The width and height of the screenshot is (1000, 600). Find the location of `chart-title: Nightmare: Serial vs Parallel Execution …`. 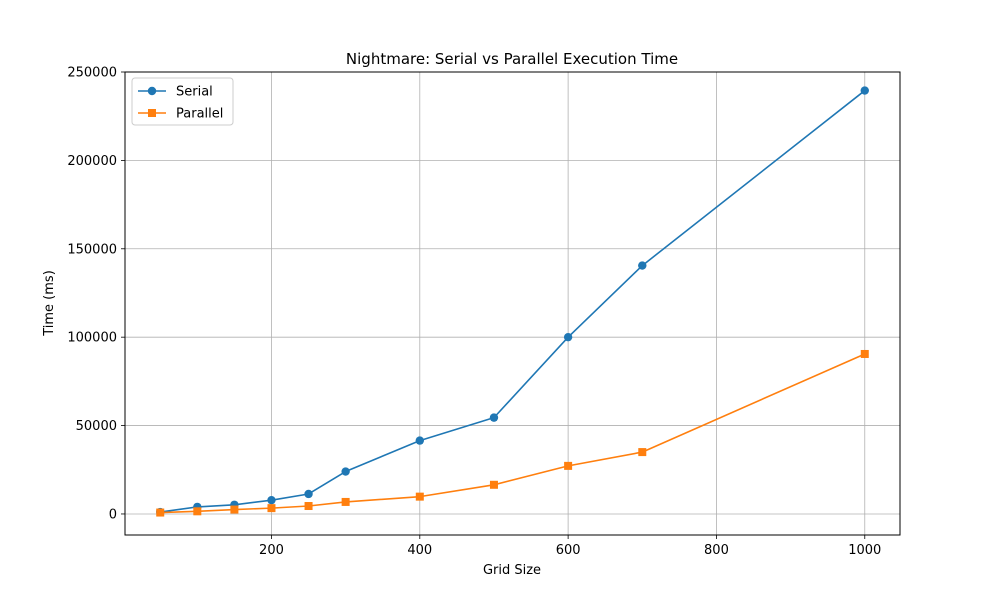

chart-title: Nightmare: Serial vs Parallel Execution … is located at coordinates (512, 59).